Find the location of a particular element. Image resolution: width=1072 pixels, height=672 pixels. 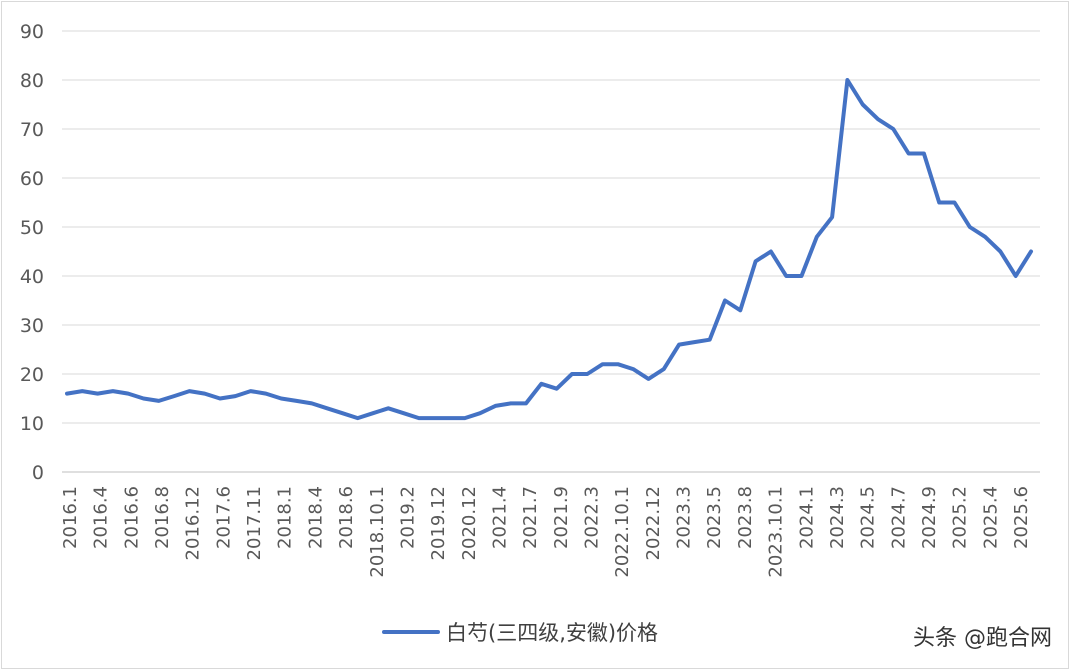

x-tick-label: 2023.5 is located at coordinates (714, 517).